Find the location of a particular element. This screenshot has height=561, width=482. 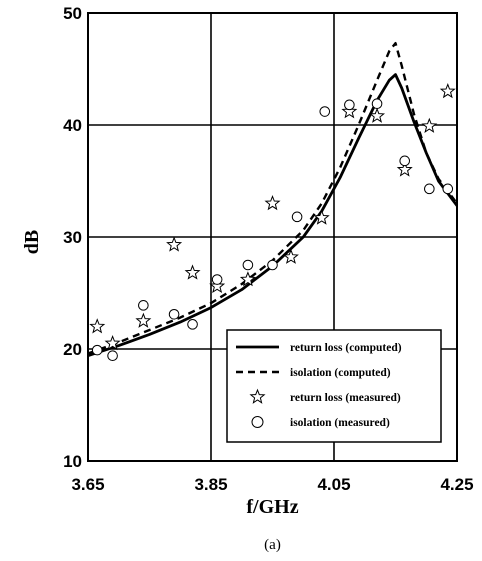

x-tick-label: 4.05 is located at coordinates (333, 484).